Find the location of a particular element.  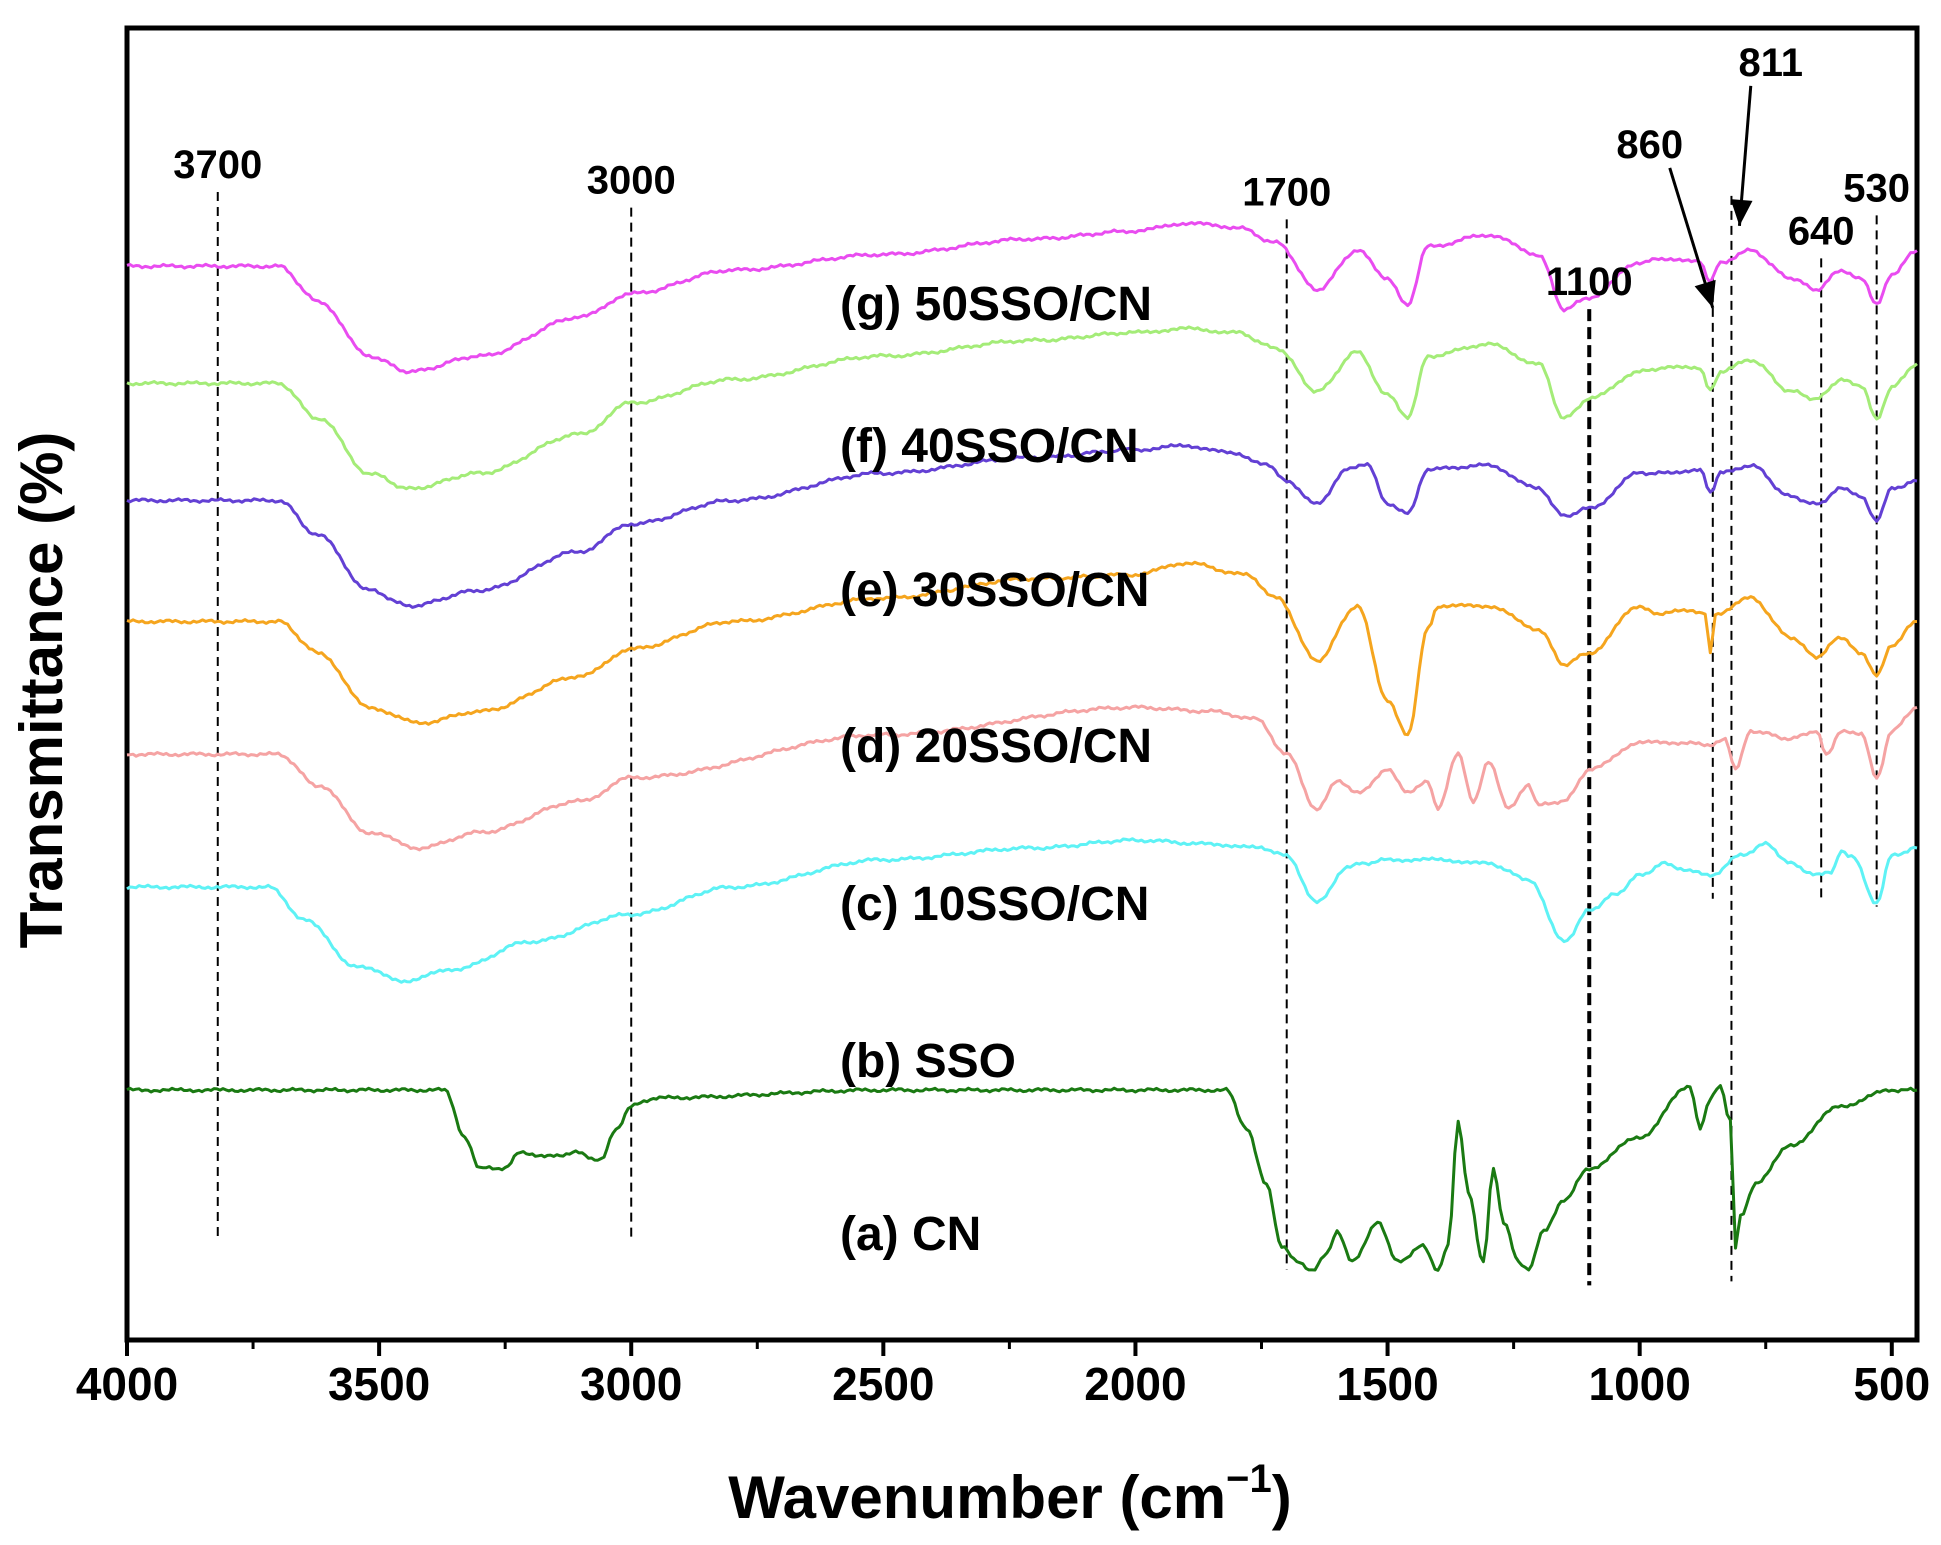

x-axis-title-text: Wavenumber (cm is located at coordinates (977, 1497).